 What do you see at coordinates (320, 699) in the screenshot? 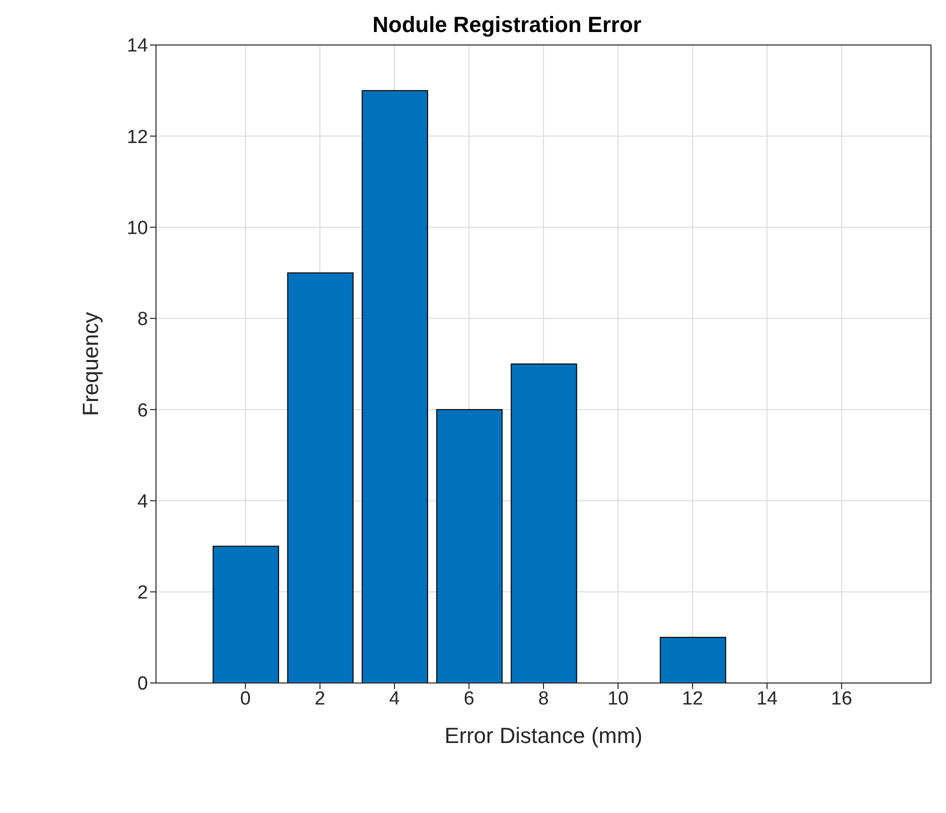
I see `x-tick-label: 2` at bounding box center [320, 699].